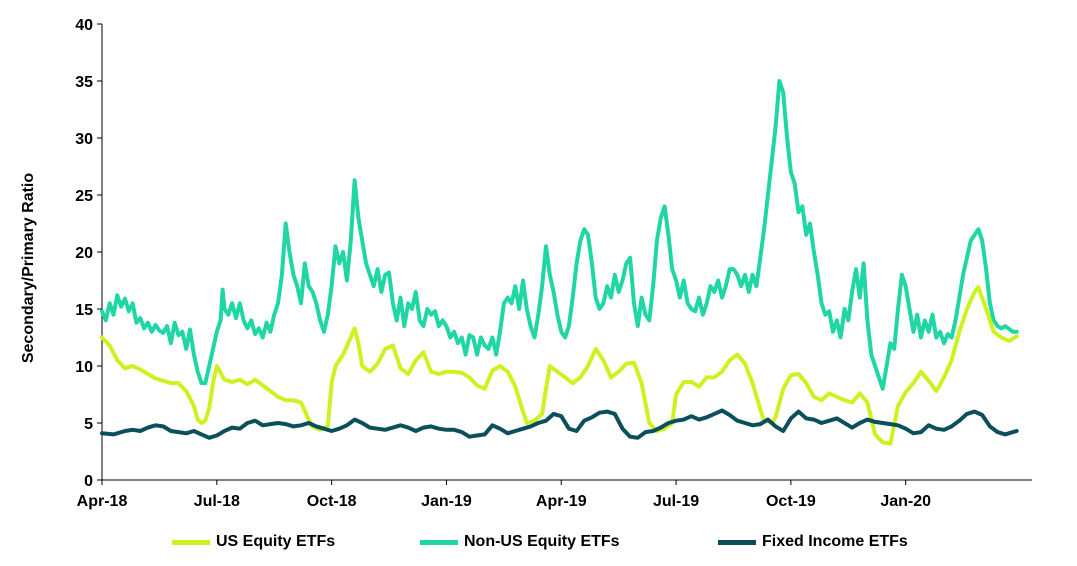 Image resolution: width=1077 pixels, height=566 pixels. I want to click on x-tick-label: Oct-18, so click(332, 501).